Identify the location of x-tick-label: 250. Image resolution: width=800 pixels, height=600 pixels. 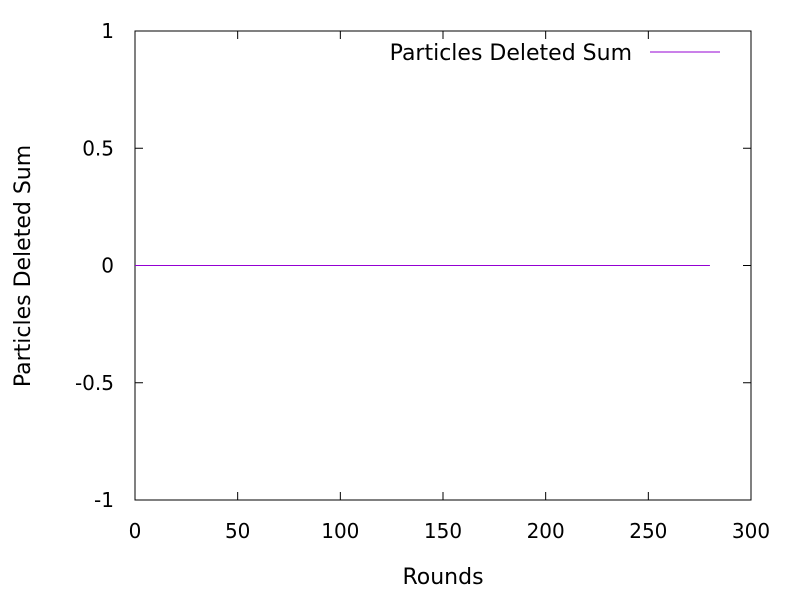
(648, 531).